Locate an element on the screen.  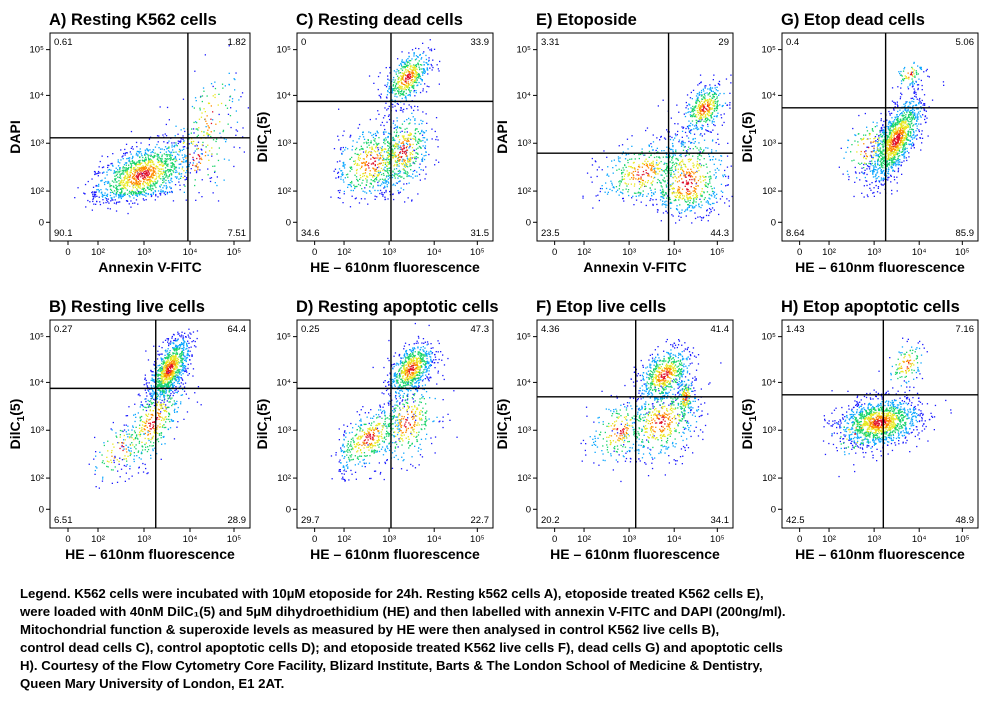
y-tick-label: 0 is located at coordinates (288, 222).